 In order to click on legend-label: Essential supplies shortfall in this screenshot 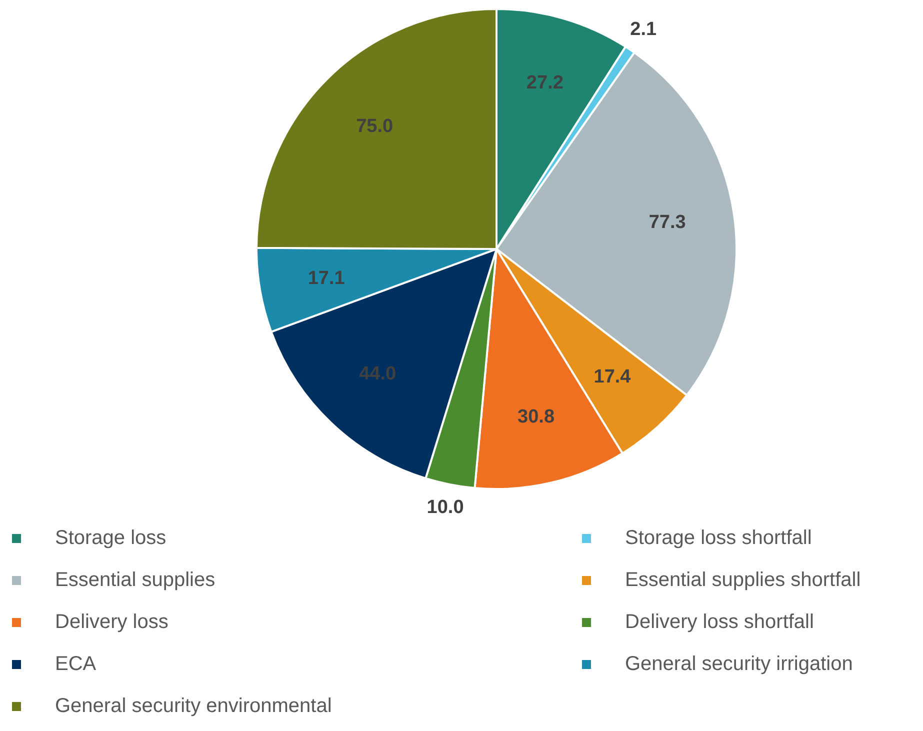, I will do `click(743, 580)`.